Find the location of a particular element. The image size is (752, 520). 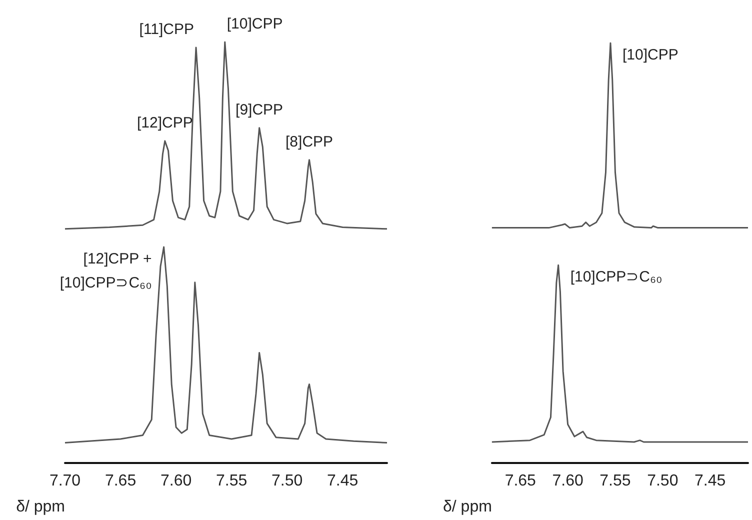

annotation: [10]CPP⊃C₆₀ is located at coordinates (616, 277).